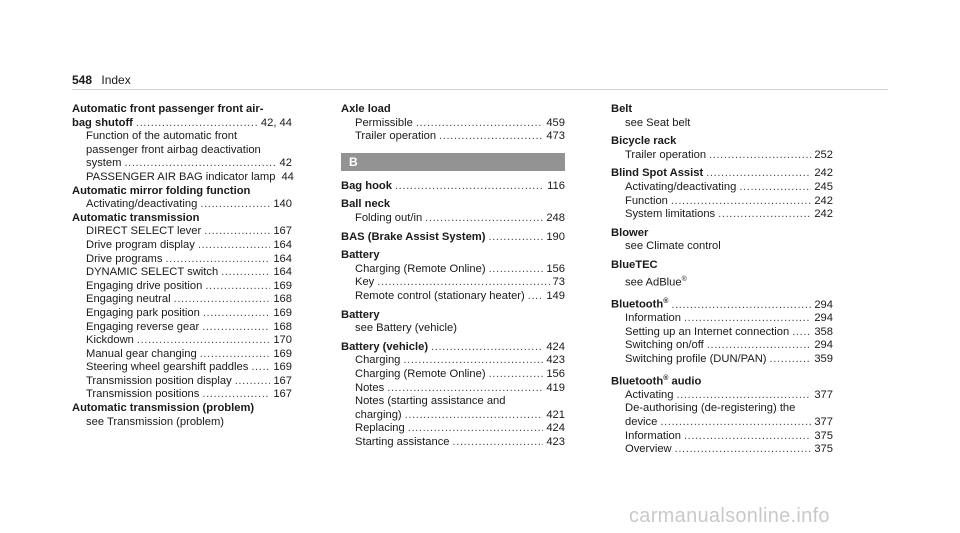  I want to click on index-subentry: Activating377, so click(722, 396).